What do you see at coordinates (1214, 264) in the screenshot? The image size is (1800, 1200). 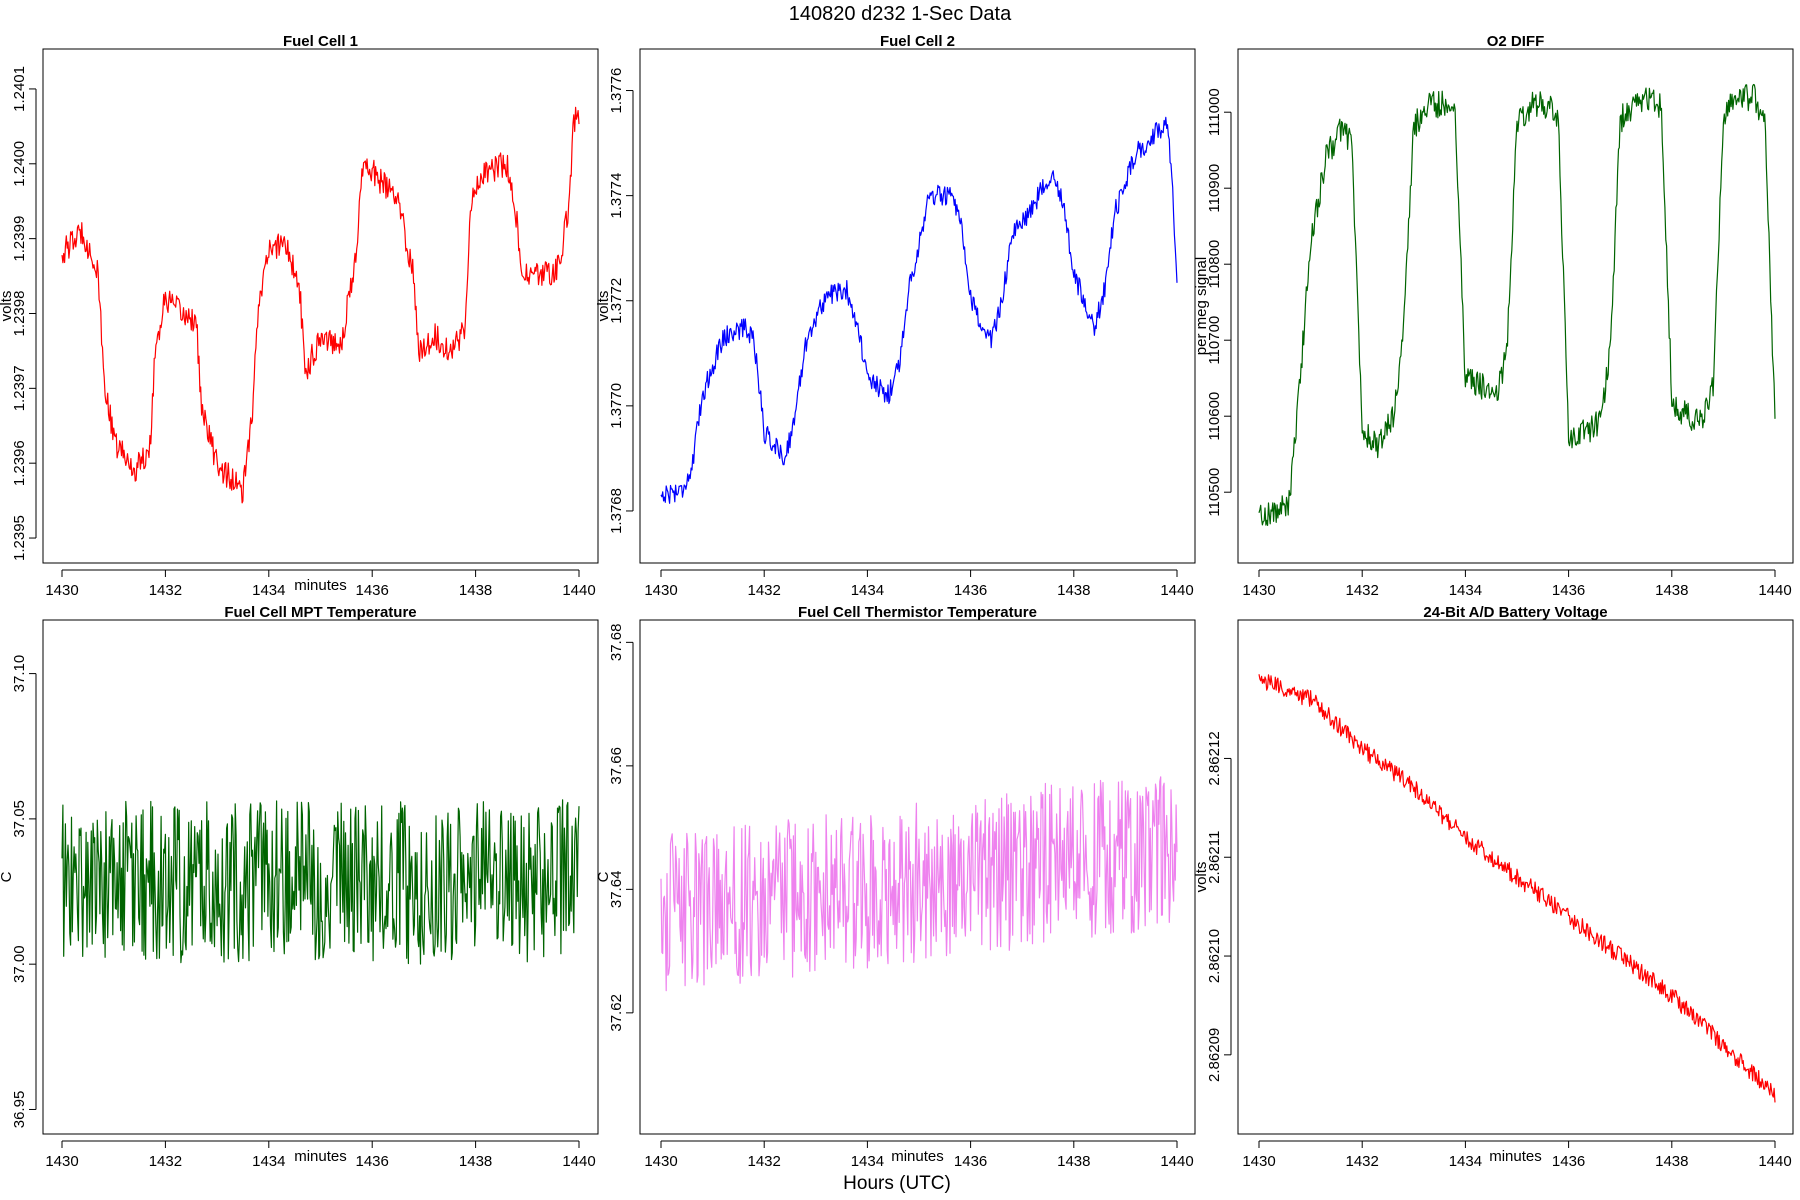 I see `y-tick-label: 110800` at bounding box center [1214, 264].